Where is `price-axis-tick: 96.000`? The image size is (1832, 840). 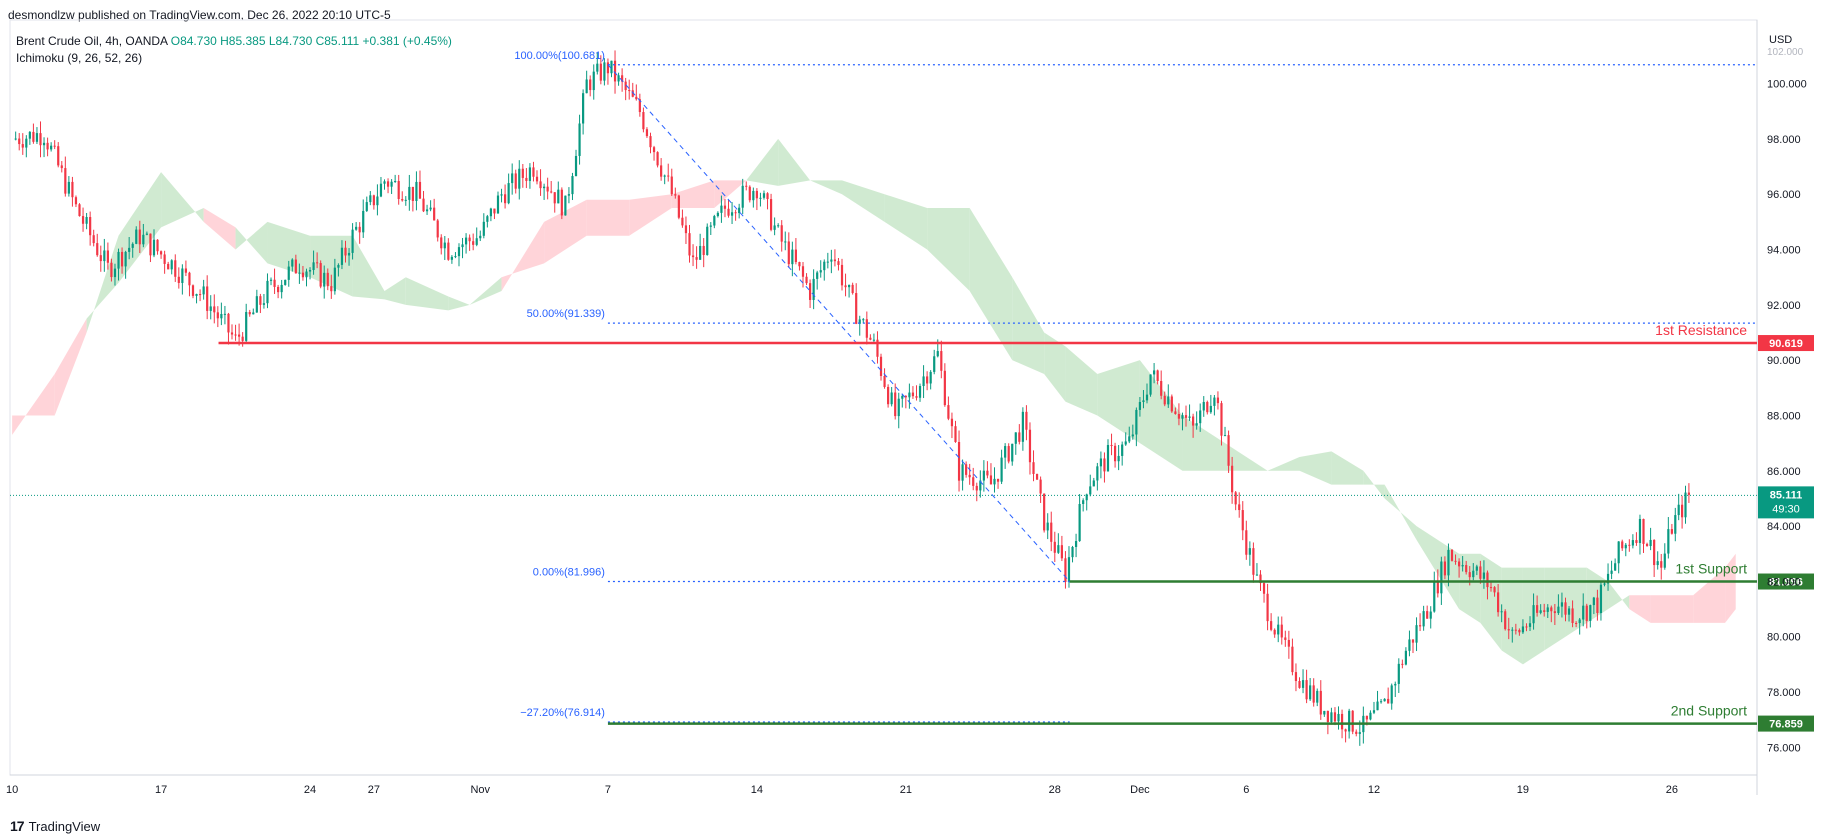
price-axis-tick: 96.000 is located at coordinates (1784, 195).